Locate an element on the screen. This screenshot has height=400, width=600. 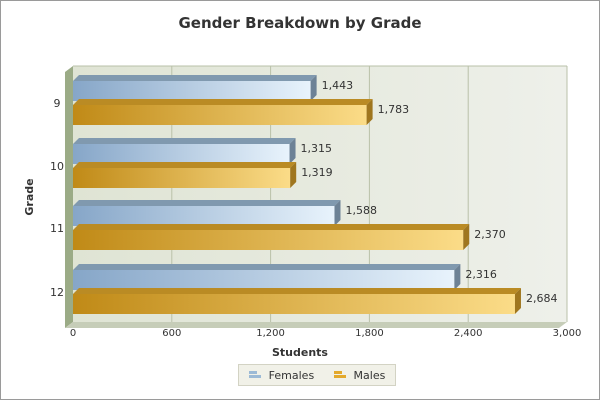
legend: Females Males is located at coordinates (317, 375).